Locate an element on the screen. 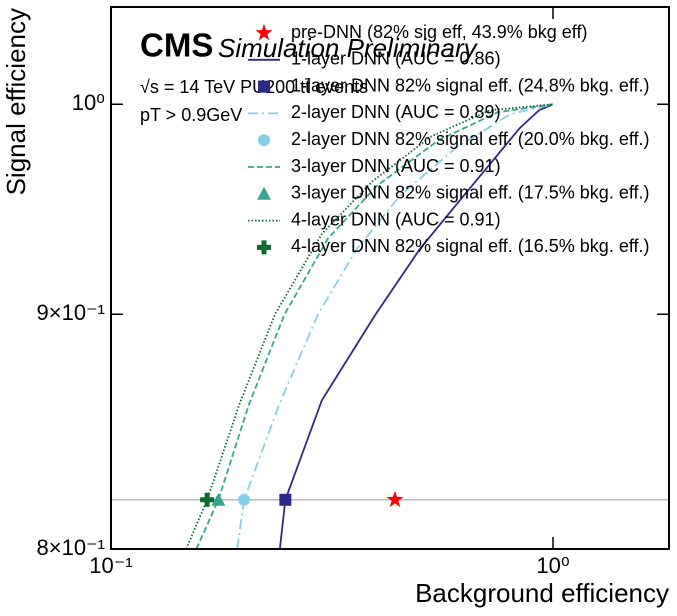  legend-label: 1-layer DNN (AUC = 0.86) is located at coordinates (396, 59).